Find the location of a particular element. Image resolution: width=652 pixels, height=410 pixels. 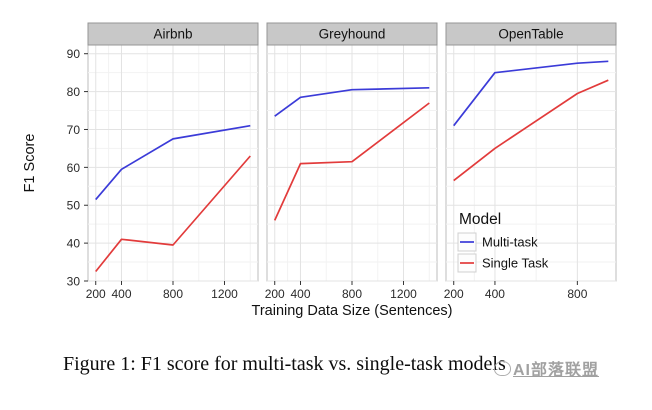

facet-title-greyhound: Greyhound is located at coordinates (352, 34).